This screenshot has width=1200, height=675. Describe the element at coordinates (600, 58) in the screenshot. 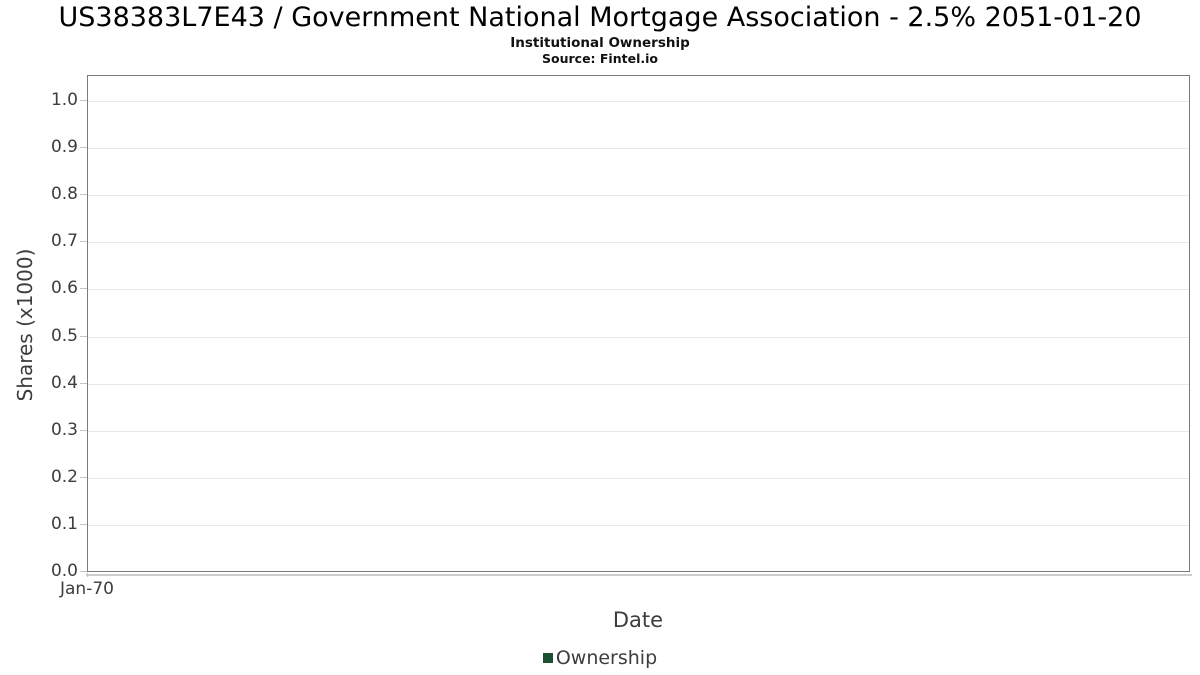

I see `chart-source: Source: Fintel.io` at that location.